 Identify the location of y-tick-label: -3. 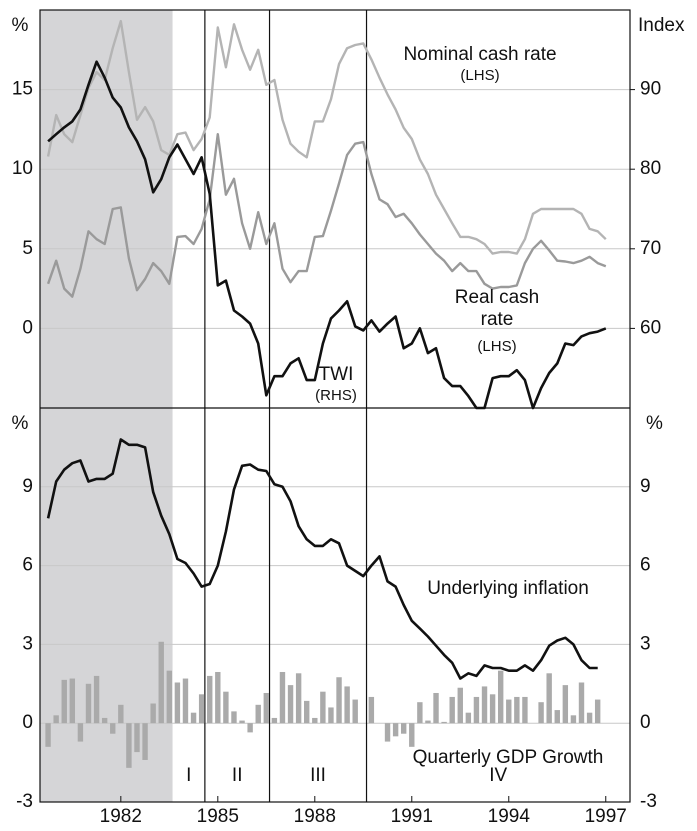
(24, 801).